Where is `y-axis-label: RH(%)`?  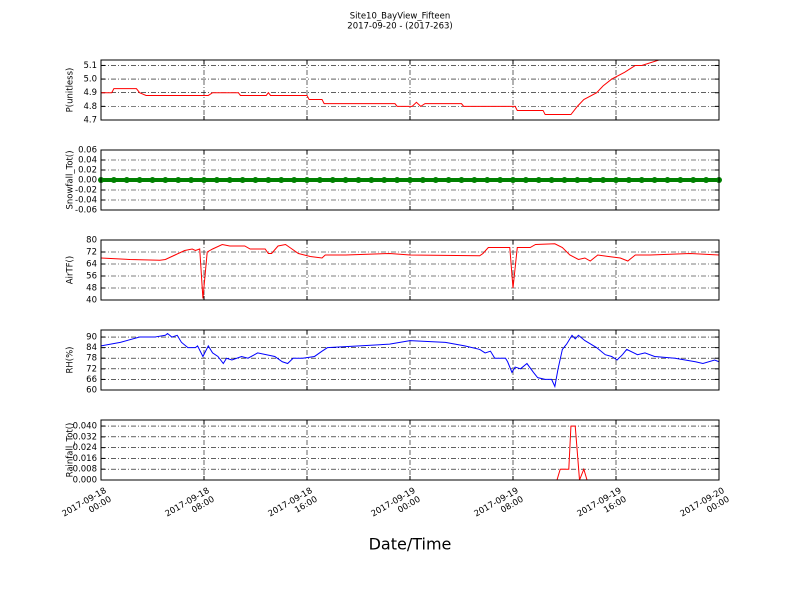 y-axis-label: RH(%) is located at coordinates (71, 359).